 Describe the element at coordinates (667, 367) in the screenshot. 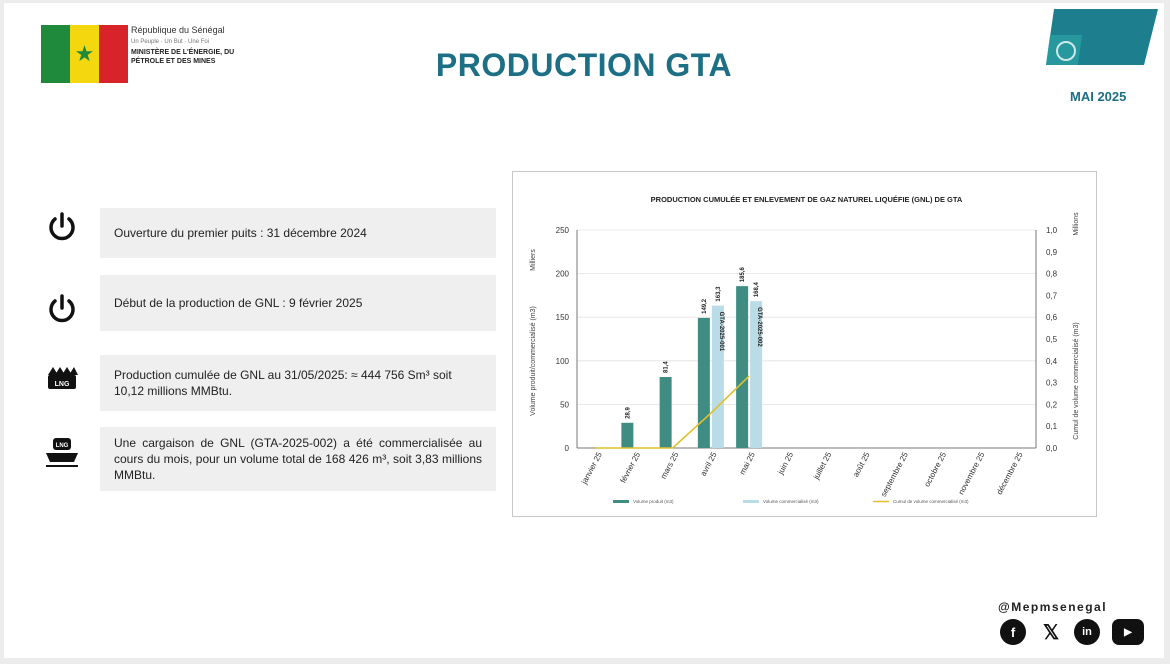

I see `bar-data-label: 81,4` at that location.